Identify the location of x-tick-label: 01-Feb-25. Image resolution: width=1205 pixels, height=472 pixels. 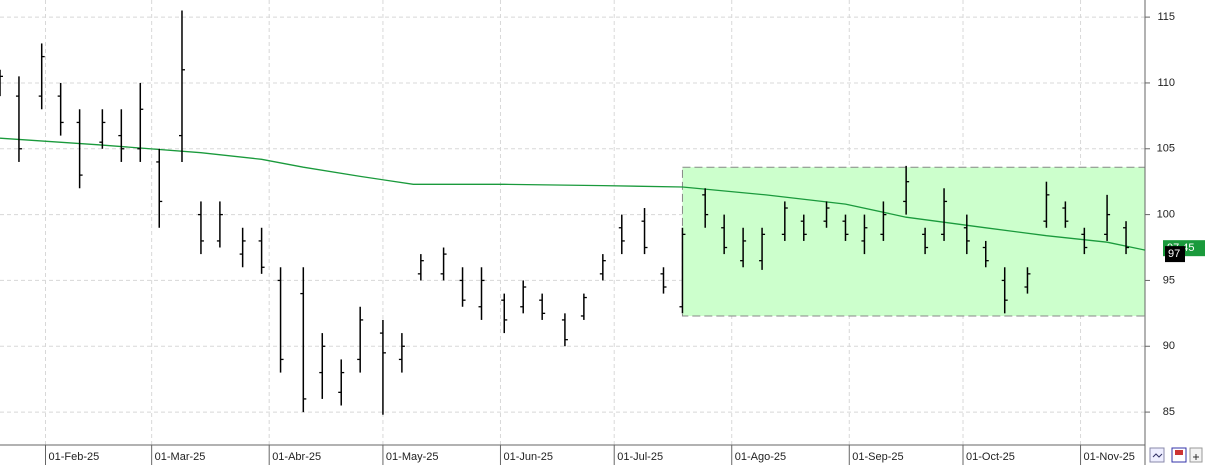
(73, 457).